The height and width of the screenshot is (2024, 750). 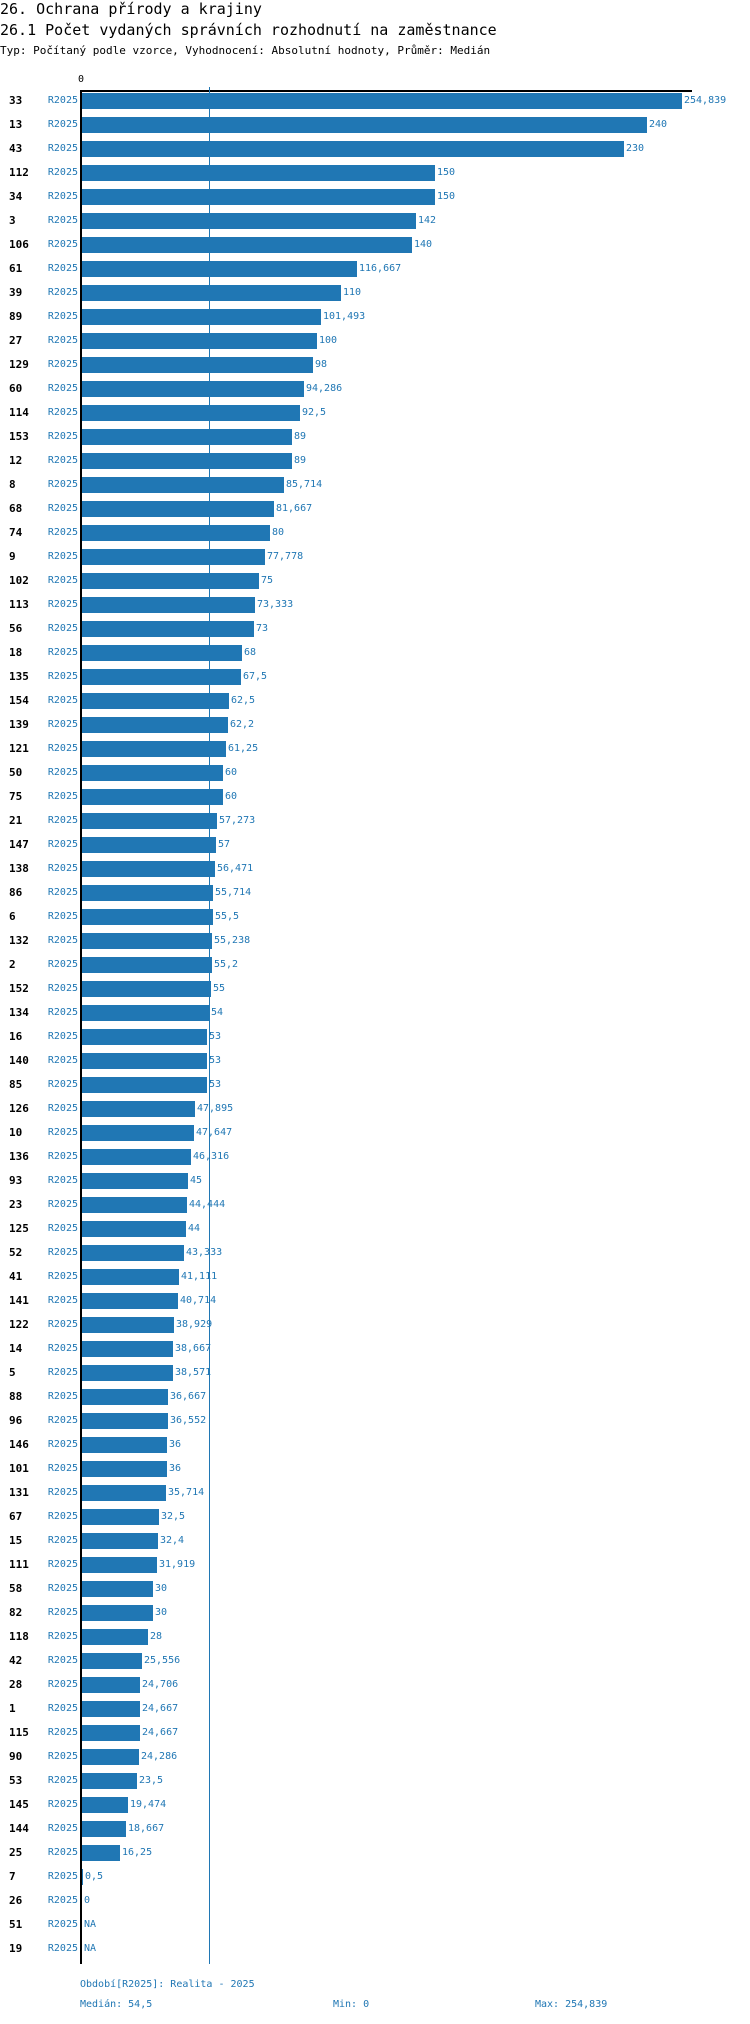 What do you see at coordinates (167, 1984) in the screenshot?
I see `period-legend: Období[R2025]: Realita - 2025` at bounding box center [167, 1984].